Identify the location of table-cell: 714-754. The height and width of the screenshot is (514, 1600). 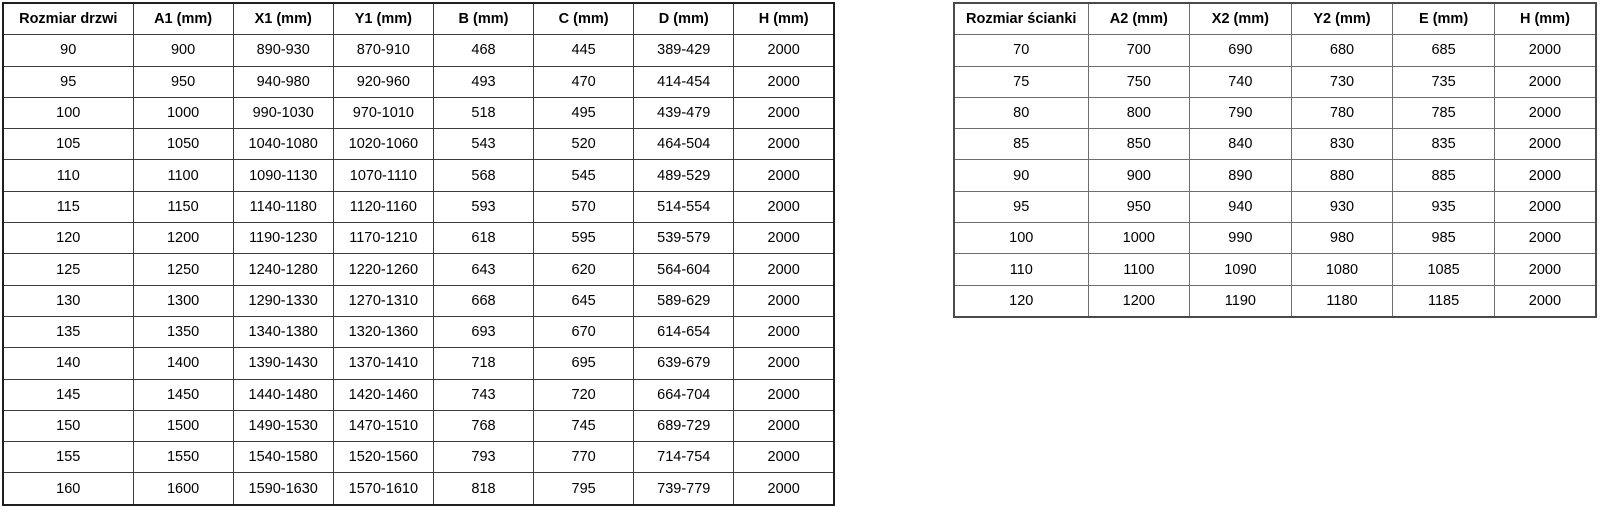
(684, 457).